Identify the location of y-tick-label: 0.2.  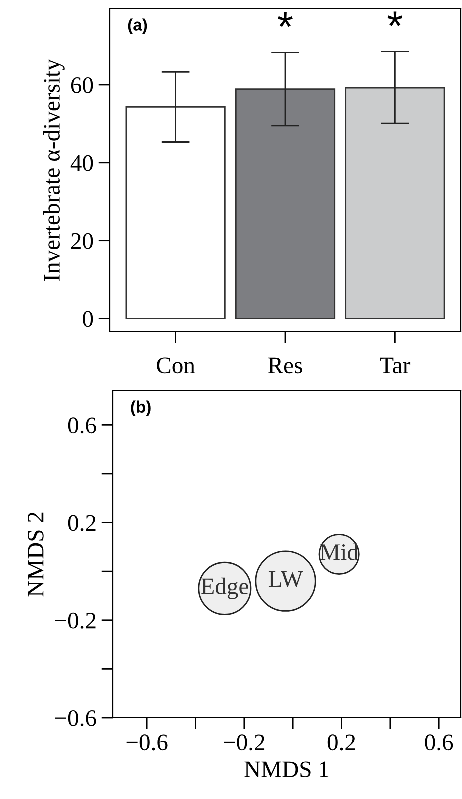
(82, 523).